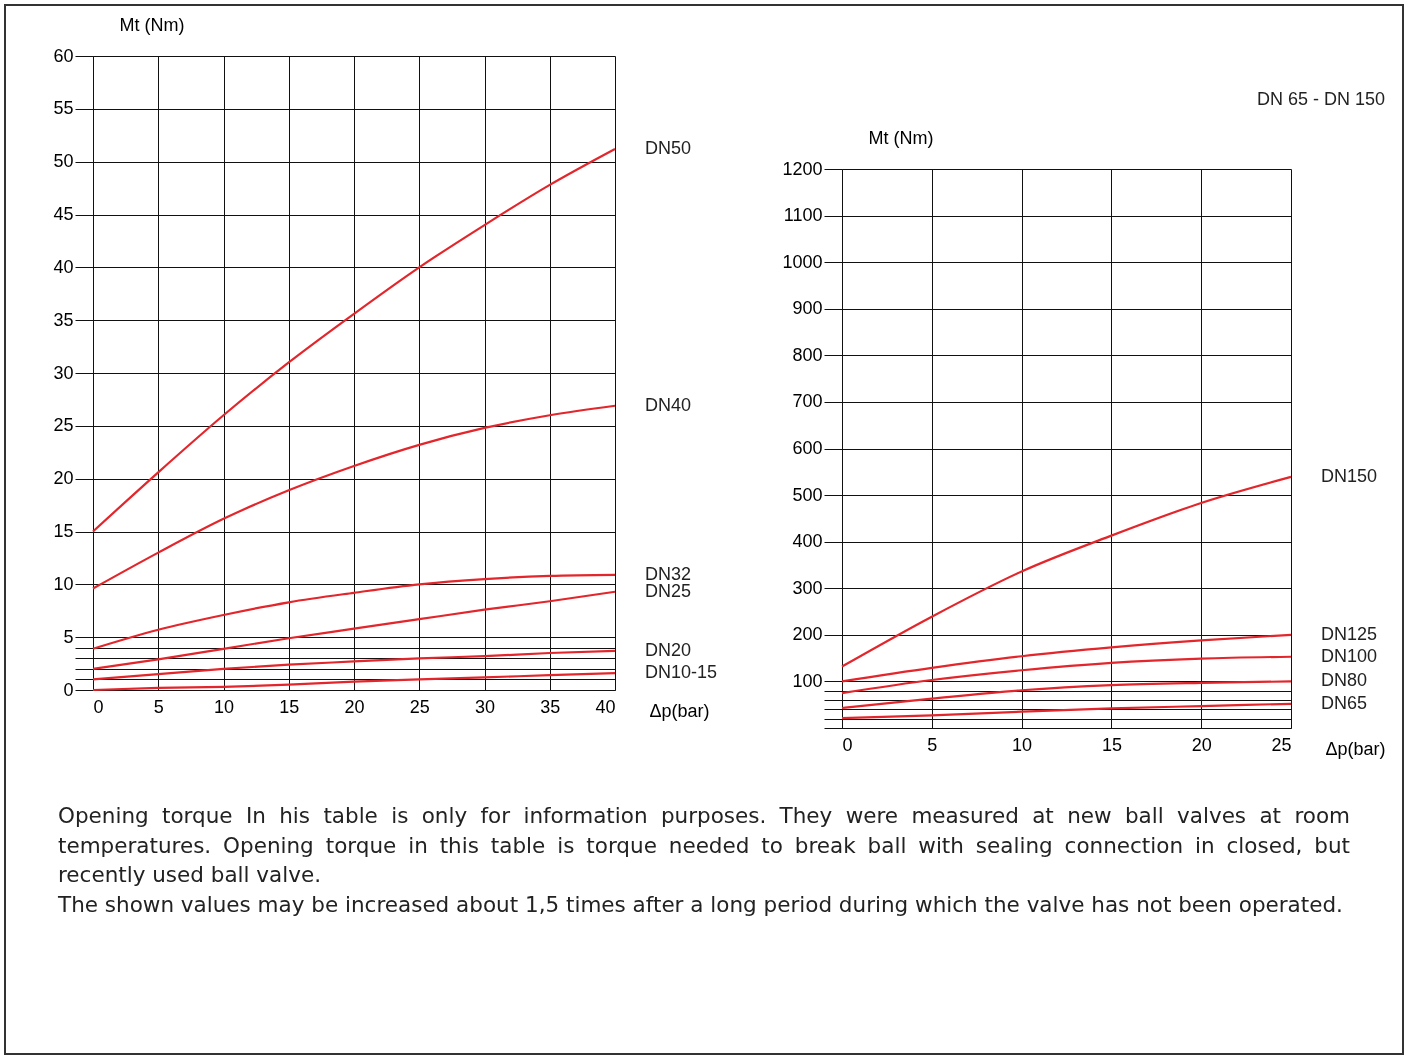 This screenshot has height=1059, width=1410. What do you see at coordinates (803, 215) in the screenshot?
I see `y-tick-label: 1100` at bounding box center [803, 215].